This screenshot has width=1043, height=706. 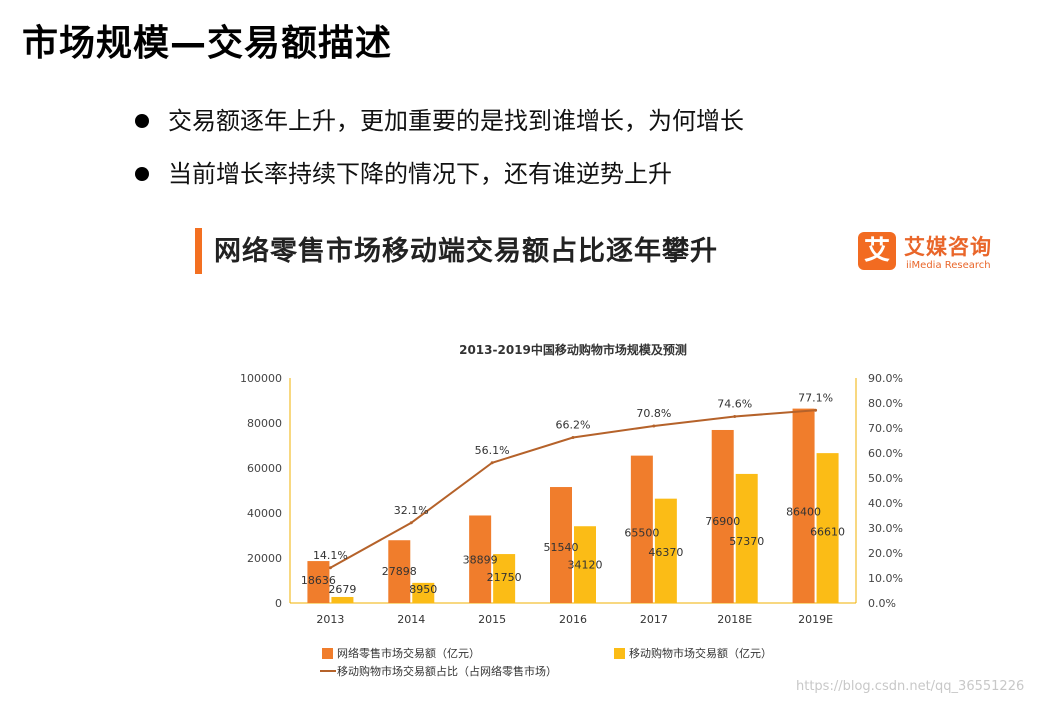 I want to click on legend-mobile-label: 移动购物市场交易额（亿元）, so click(x=700, y=653).